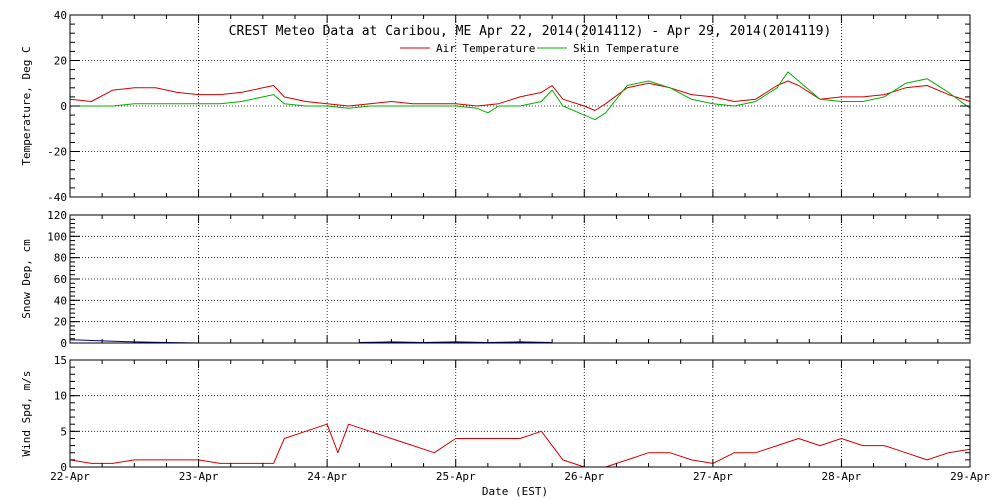 The height and width of the screenshot is (500, 1000). I want to click on y-tick-label: -40, so click(57, 197).